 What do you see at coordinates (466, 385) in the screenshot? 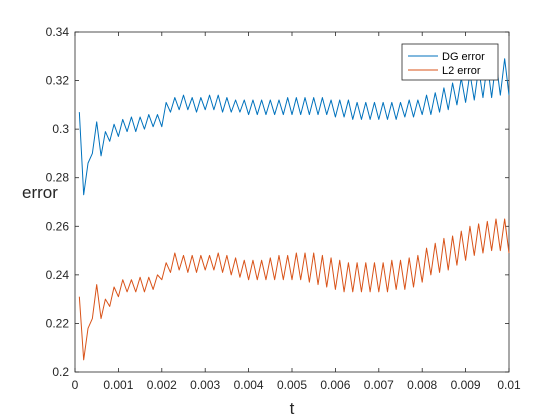
I see `x-tick-label: 0.009` at bounding box center [466, 385].